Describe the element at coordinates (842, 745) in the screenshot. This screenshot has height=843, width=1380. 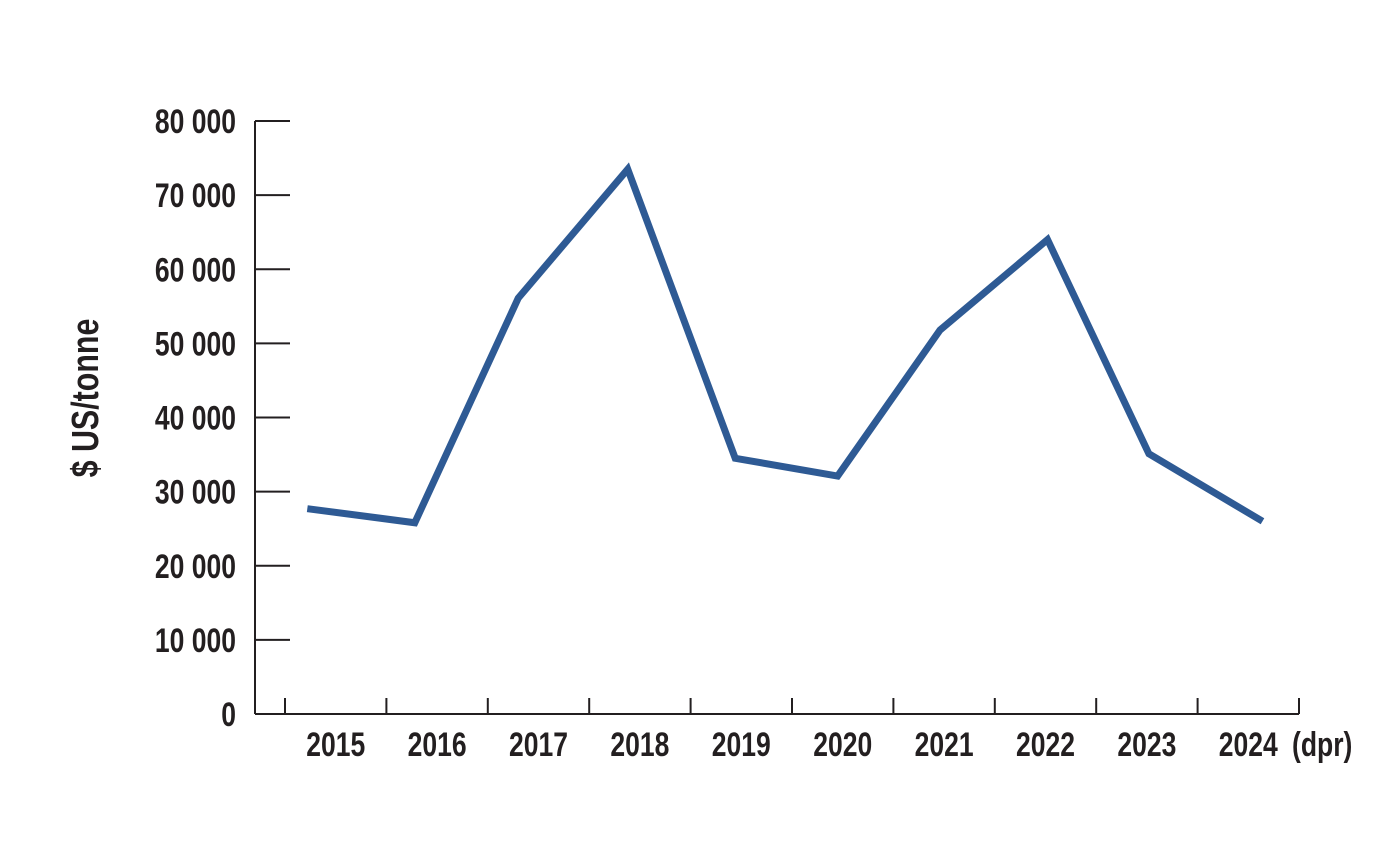
I see `x-tick-label: 2020` at that location.